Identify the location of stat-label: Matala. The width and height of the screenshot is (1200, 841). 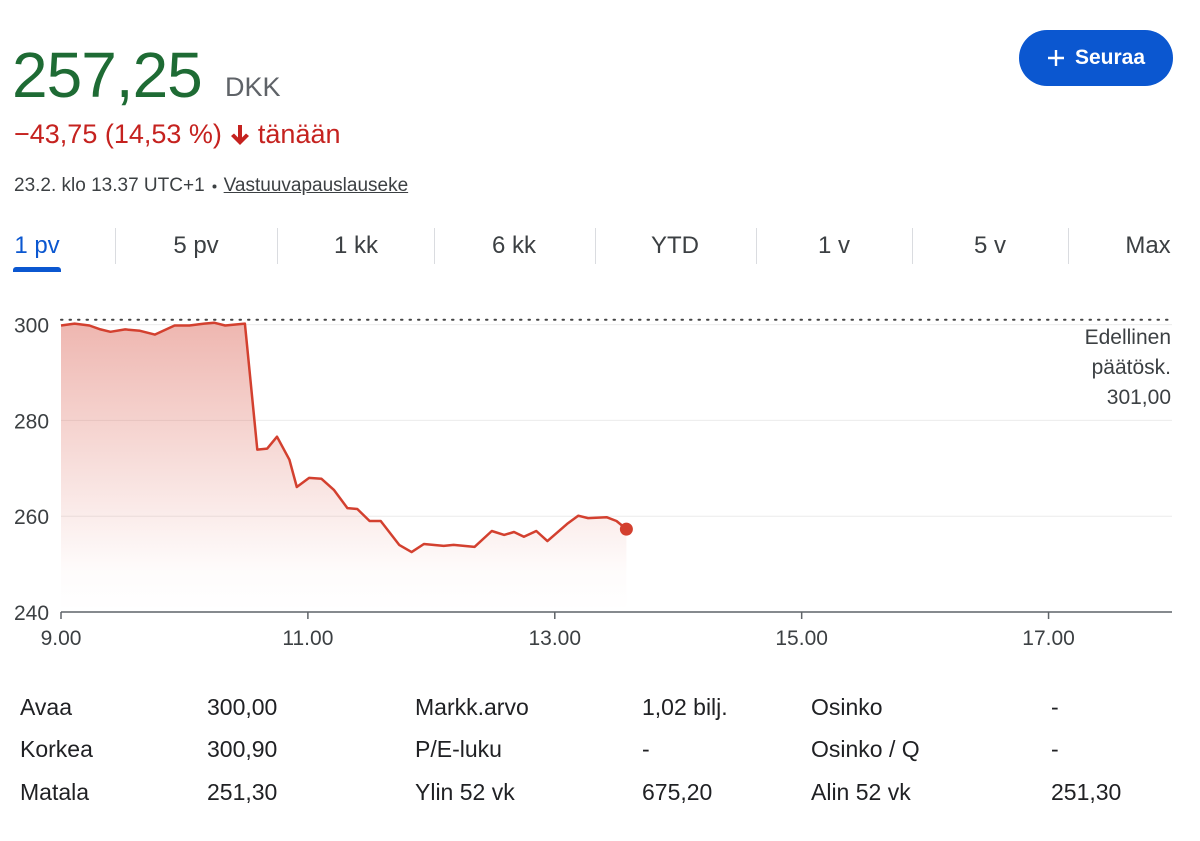
(55, 792).